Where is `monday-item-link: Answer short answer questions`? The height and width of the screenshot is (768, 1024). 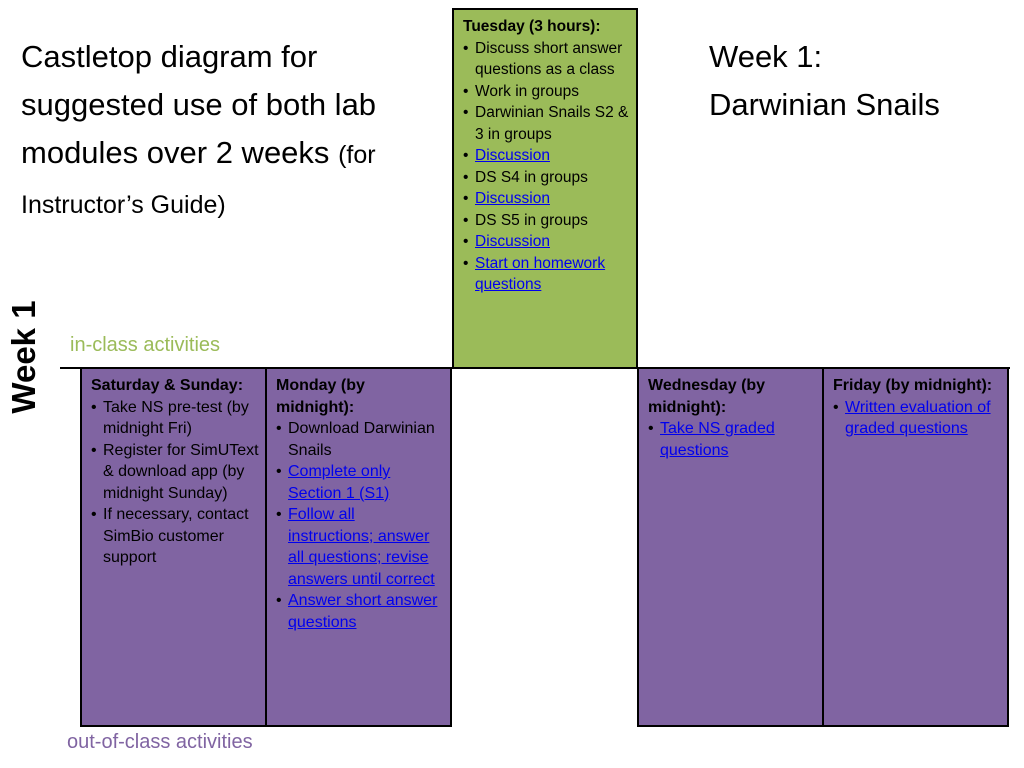
monday-item-link: Answer short answer questions is located at coordinates (363, 611).